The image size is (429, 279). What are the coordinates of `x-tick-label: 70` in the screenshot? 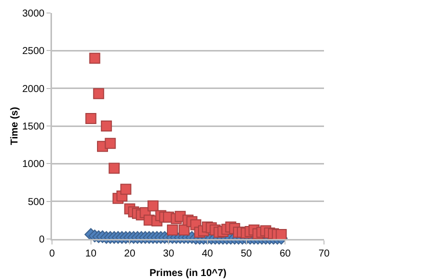 It's located at (324, 254).